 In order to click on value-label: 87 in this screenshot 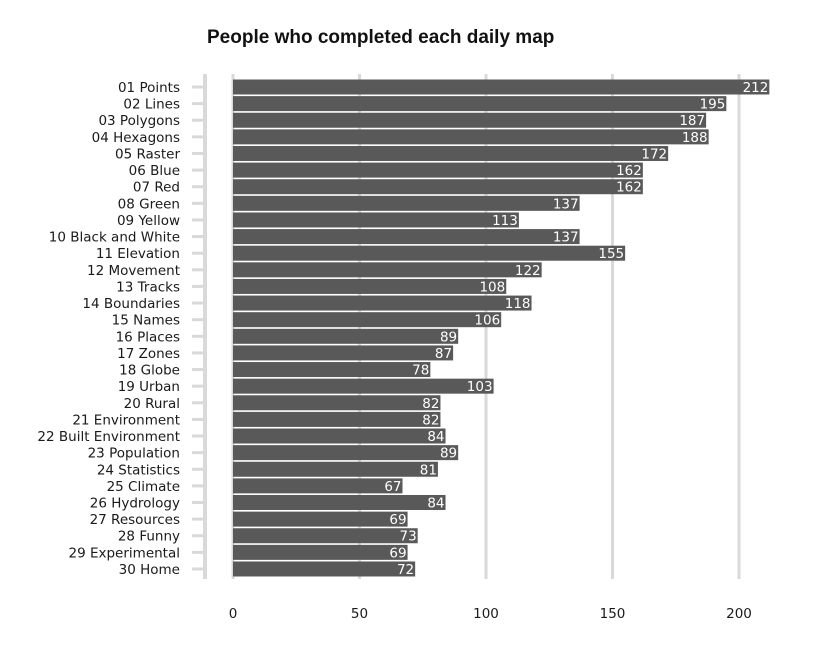, I will do `click(443, 354)`.